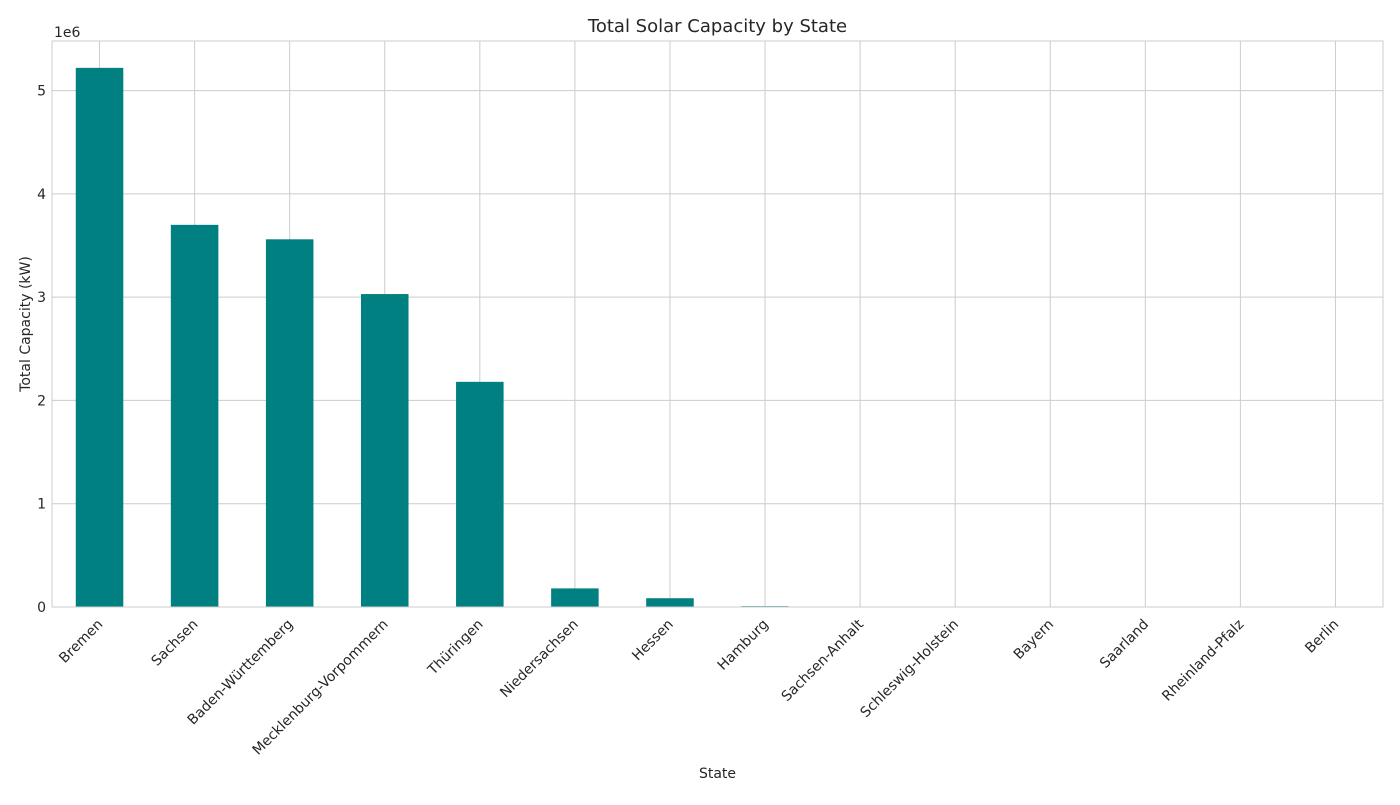 The height and width of the screenshot is (805, 1400). Describe the element at coordinates (539, 659) in the screenshot. I see `x-tick-label: Niedersachsen` at that location.